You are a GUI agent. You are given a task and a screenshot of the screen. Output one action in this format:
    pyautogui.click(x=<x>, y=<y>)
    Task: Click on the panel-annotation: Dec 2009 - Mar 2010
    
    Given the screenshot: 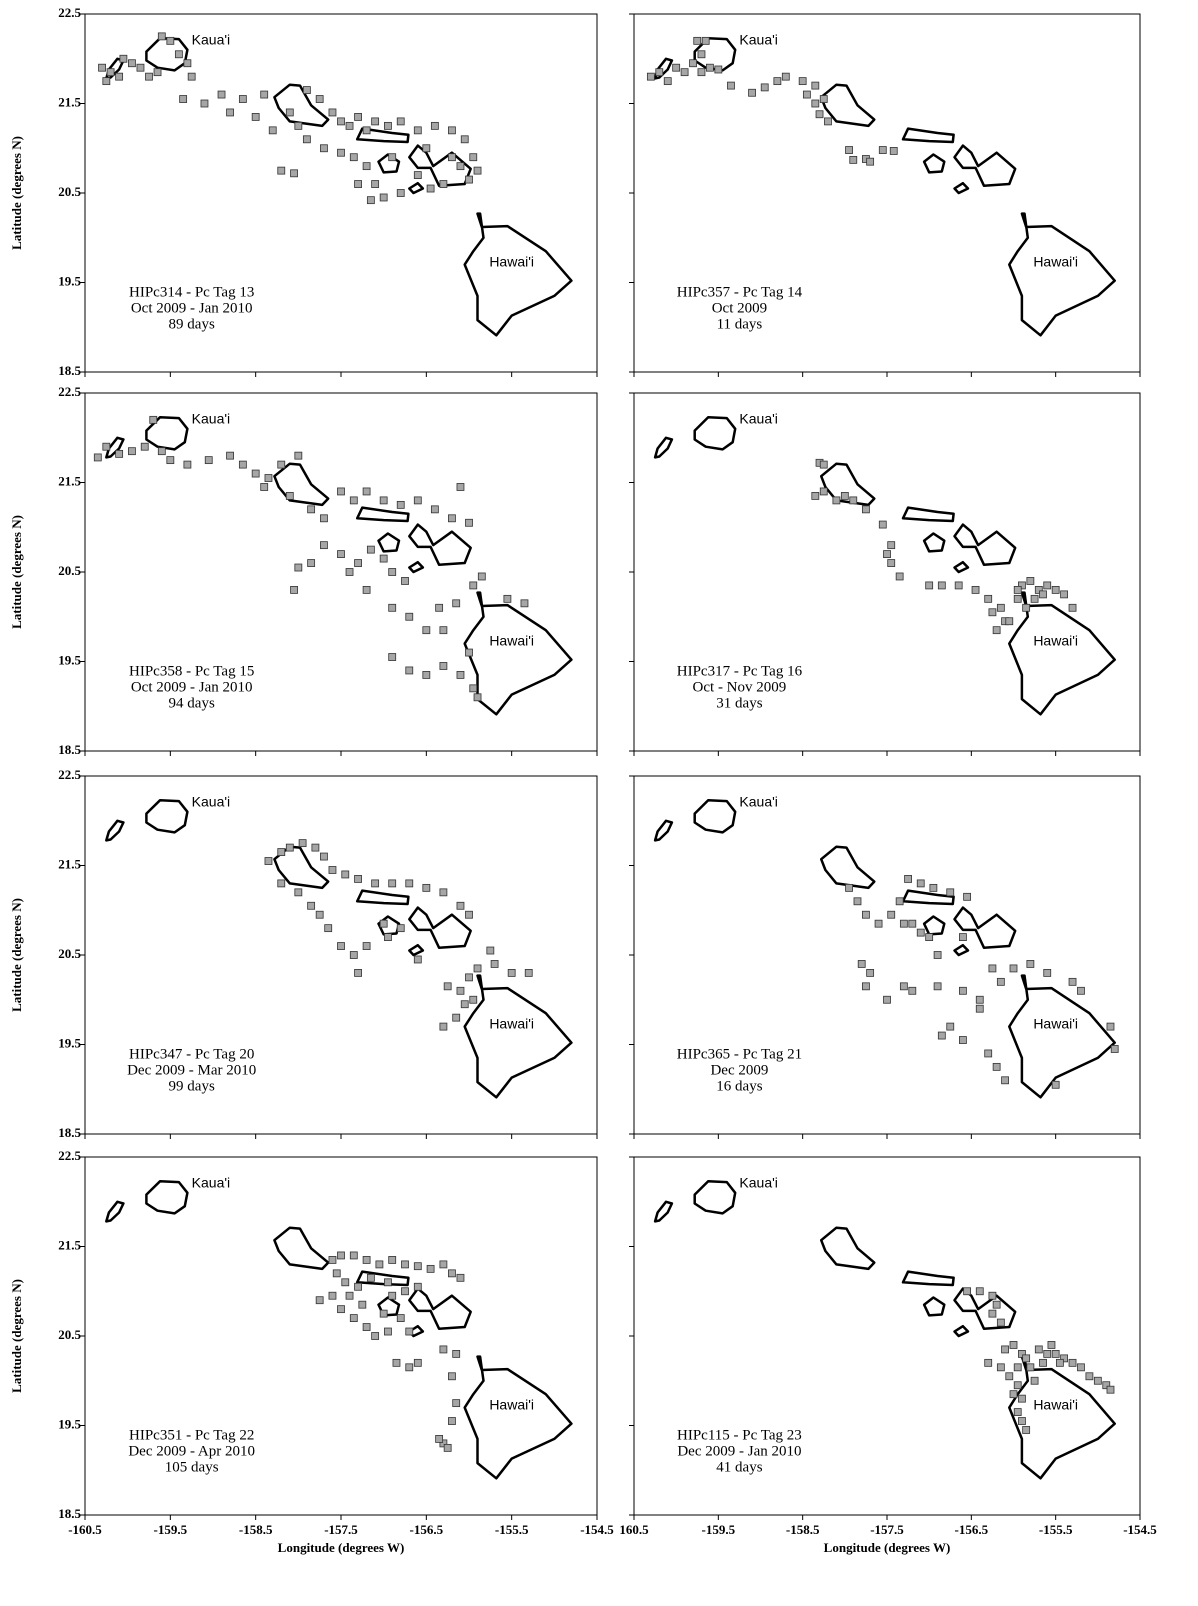 What is the action you would take?
    pyautogui.click(x=191, y=1071)
    